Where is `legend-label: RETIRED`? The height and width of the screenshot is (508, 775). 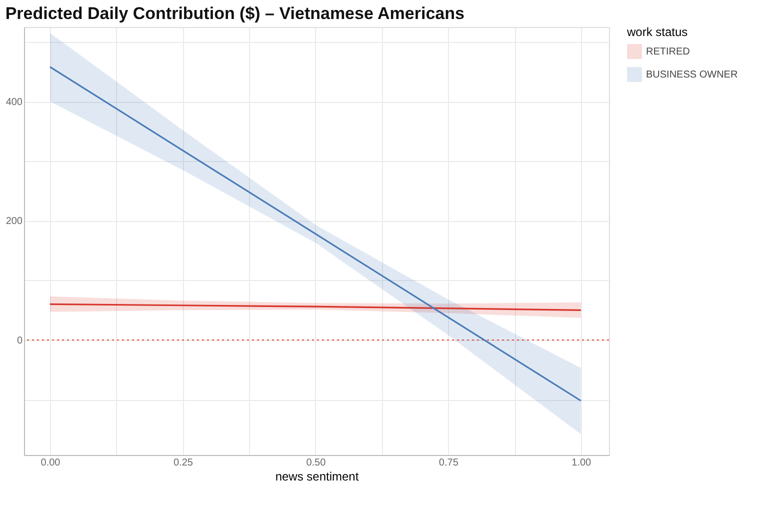 legend-label: RETIRED is located at coordinates (668, 52).